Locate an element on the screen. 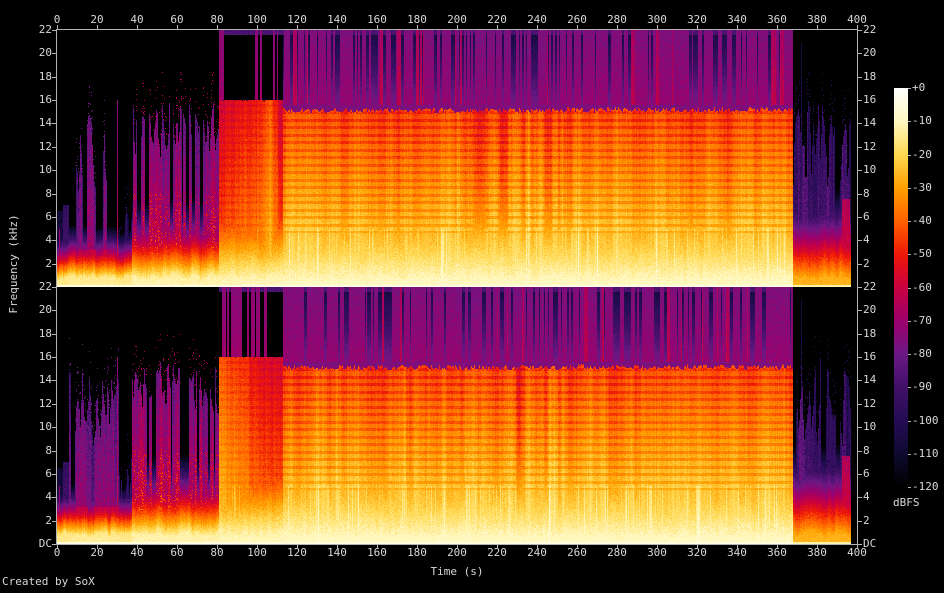 This screenshot has height=593, width=944. colorbar-tick-label: -50 is located at coordinates (922, 253).